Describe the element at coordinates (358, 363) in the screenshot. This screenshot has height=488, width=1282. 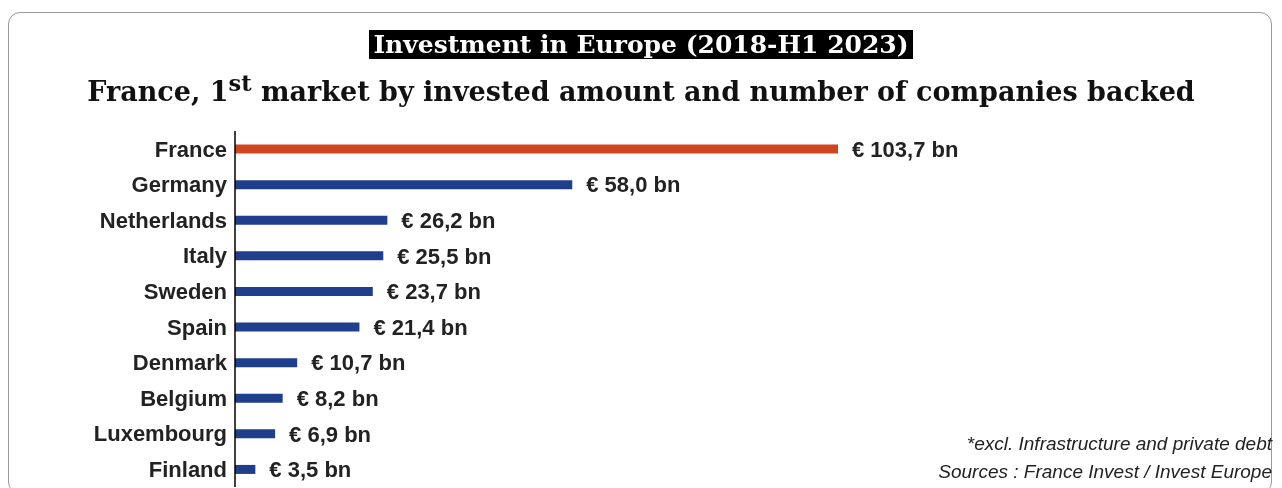
I see `data-label: € 10,7 bn` at that location.